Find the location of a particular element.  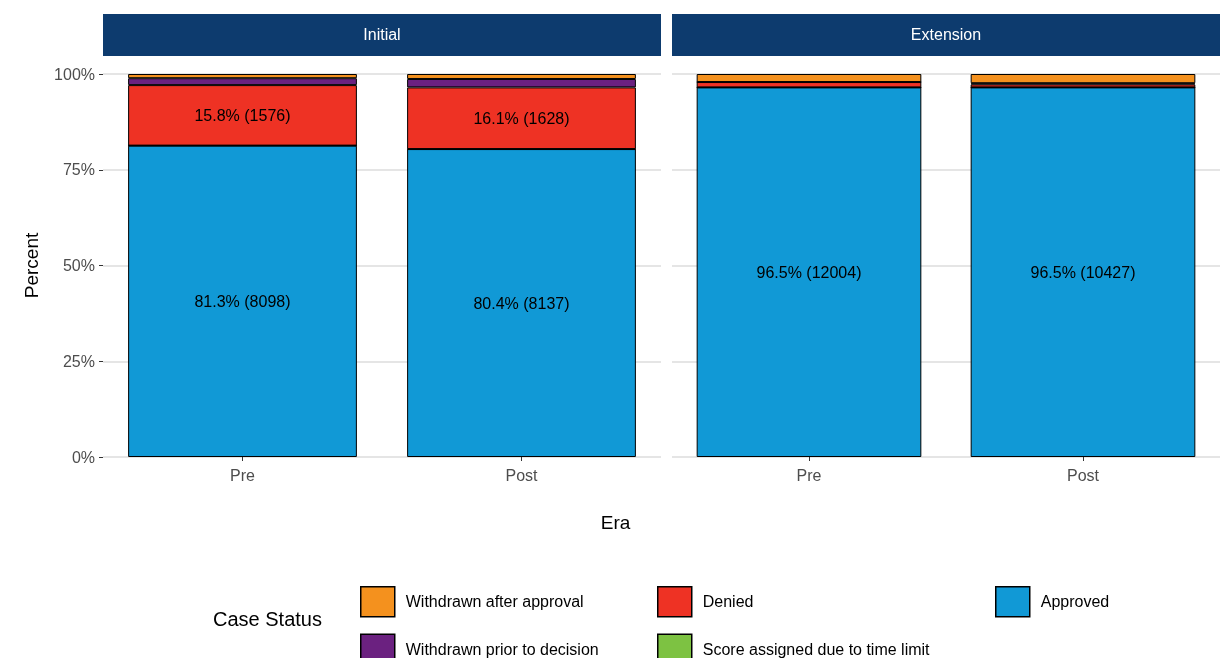

y-tick-label: 0% is located at coordinates (83, 457).